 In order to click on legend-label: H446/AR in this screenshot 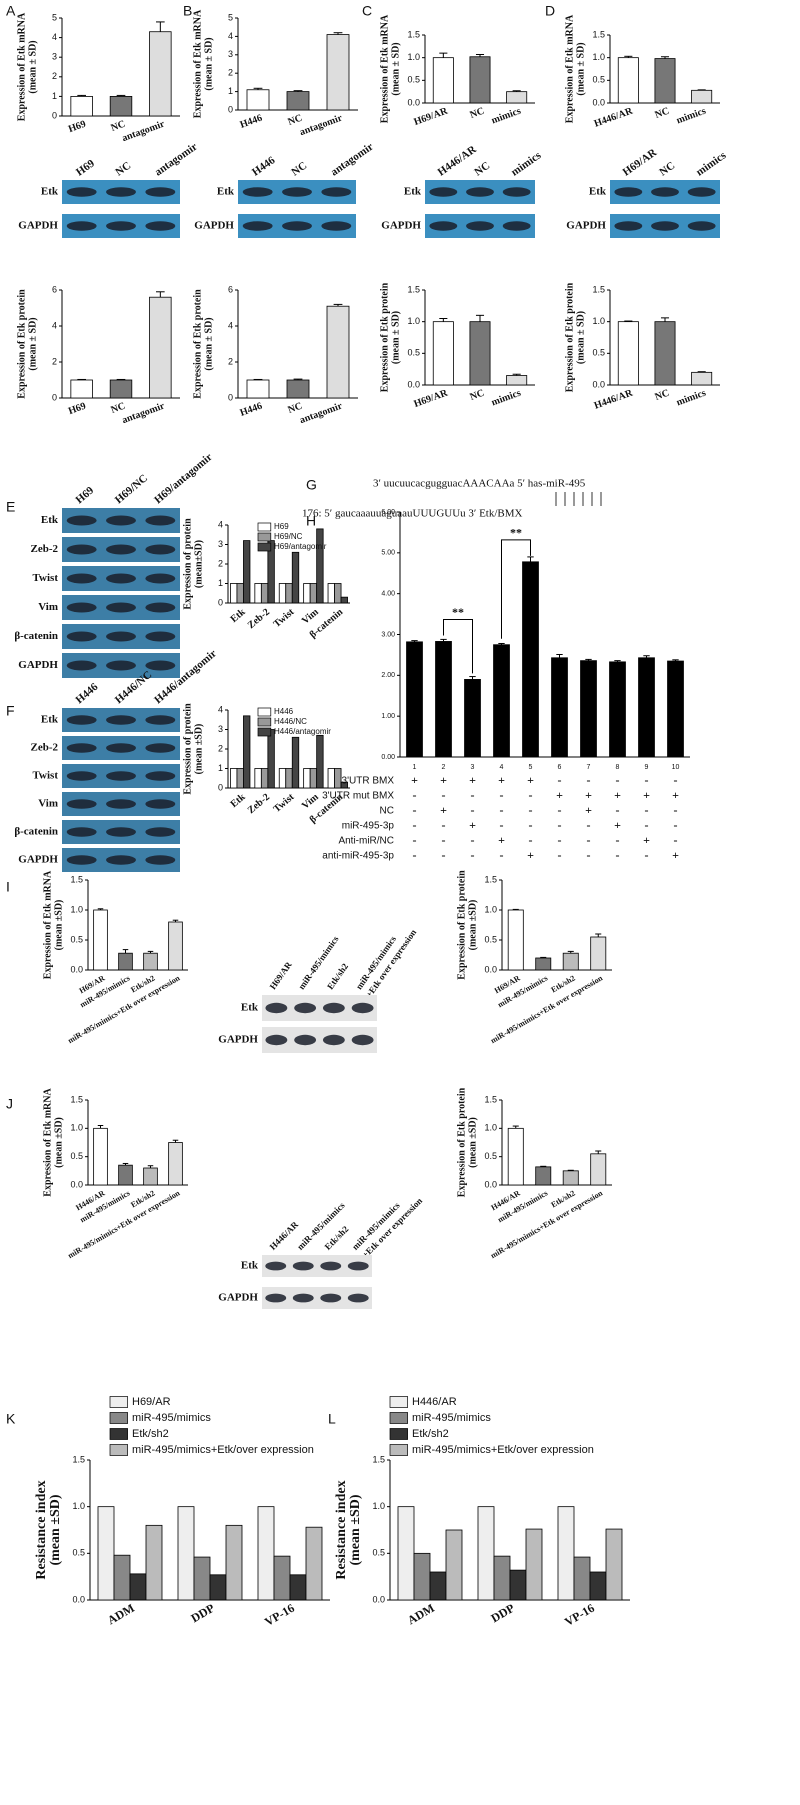, I will do `click(434, 1402)`.